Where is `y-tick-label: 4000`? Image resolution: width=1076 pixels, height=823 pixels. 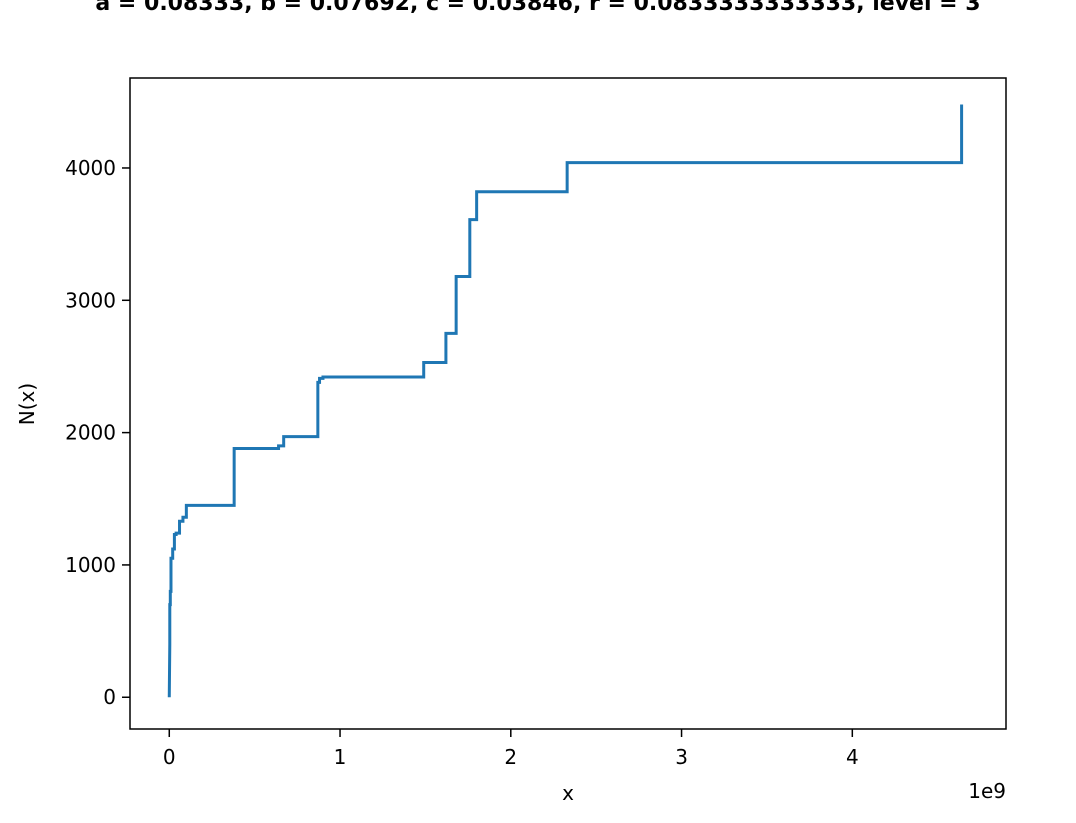 y-tick-label: 4000 is located at coordinates (90, 168).